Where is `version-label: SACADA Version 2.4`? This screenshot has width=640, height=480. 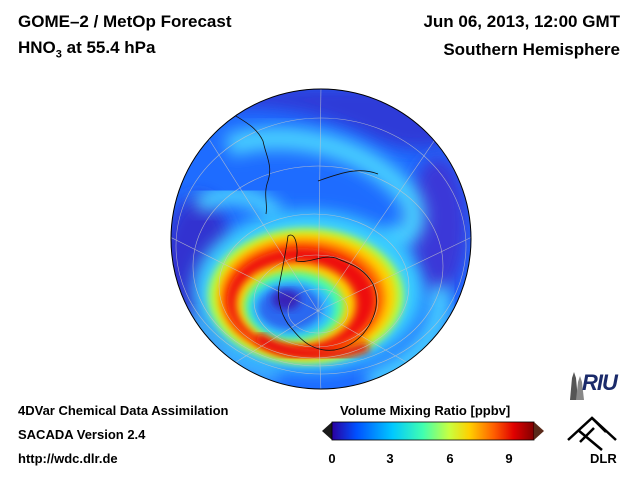 version-label: SACADA Version 2.4 is located at coordinates (82, 434).